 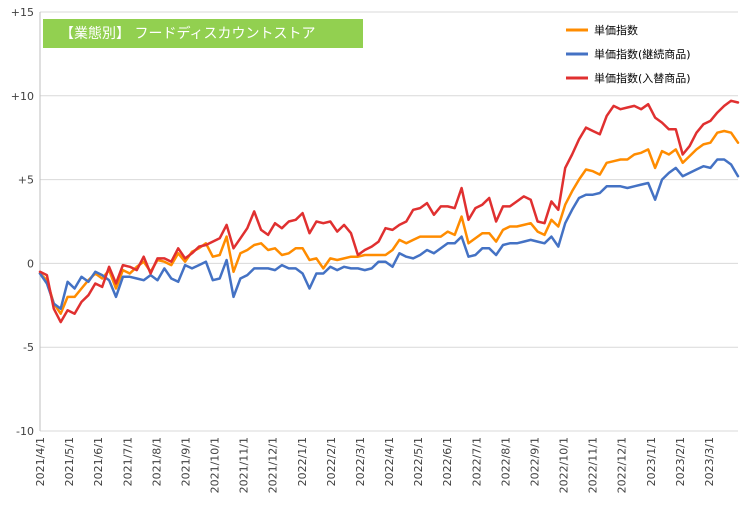 What do you see at coordinates (302, 461) in the screenshot?
I see `x-tick-label: 2022/1/1` at bounding box center [302, 461].